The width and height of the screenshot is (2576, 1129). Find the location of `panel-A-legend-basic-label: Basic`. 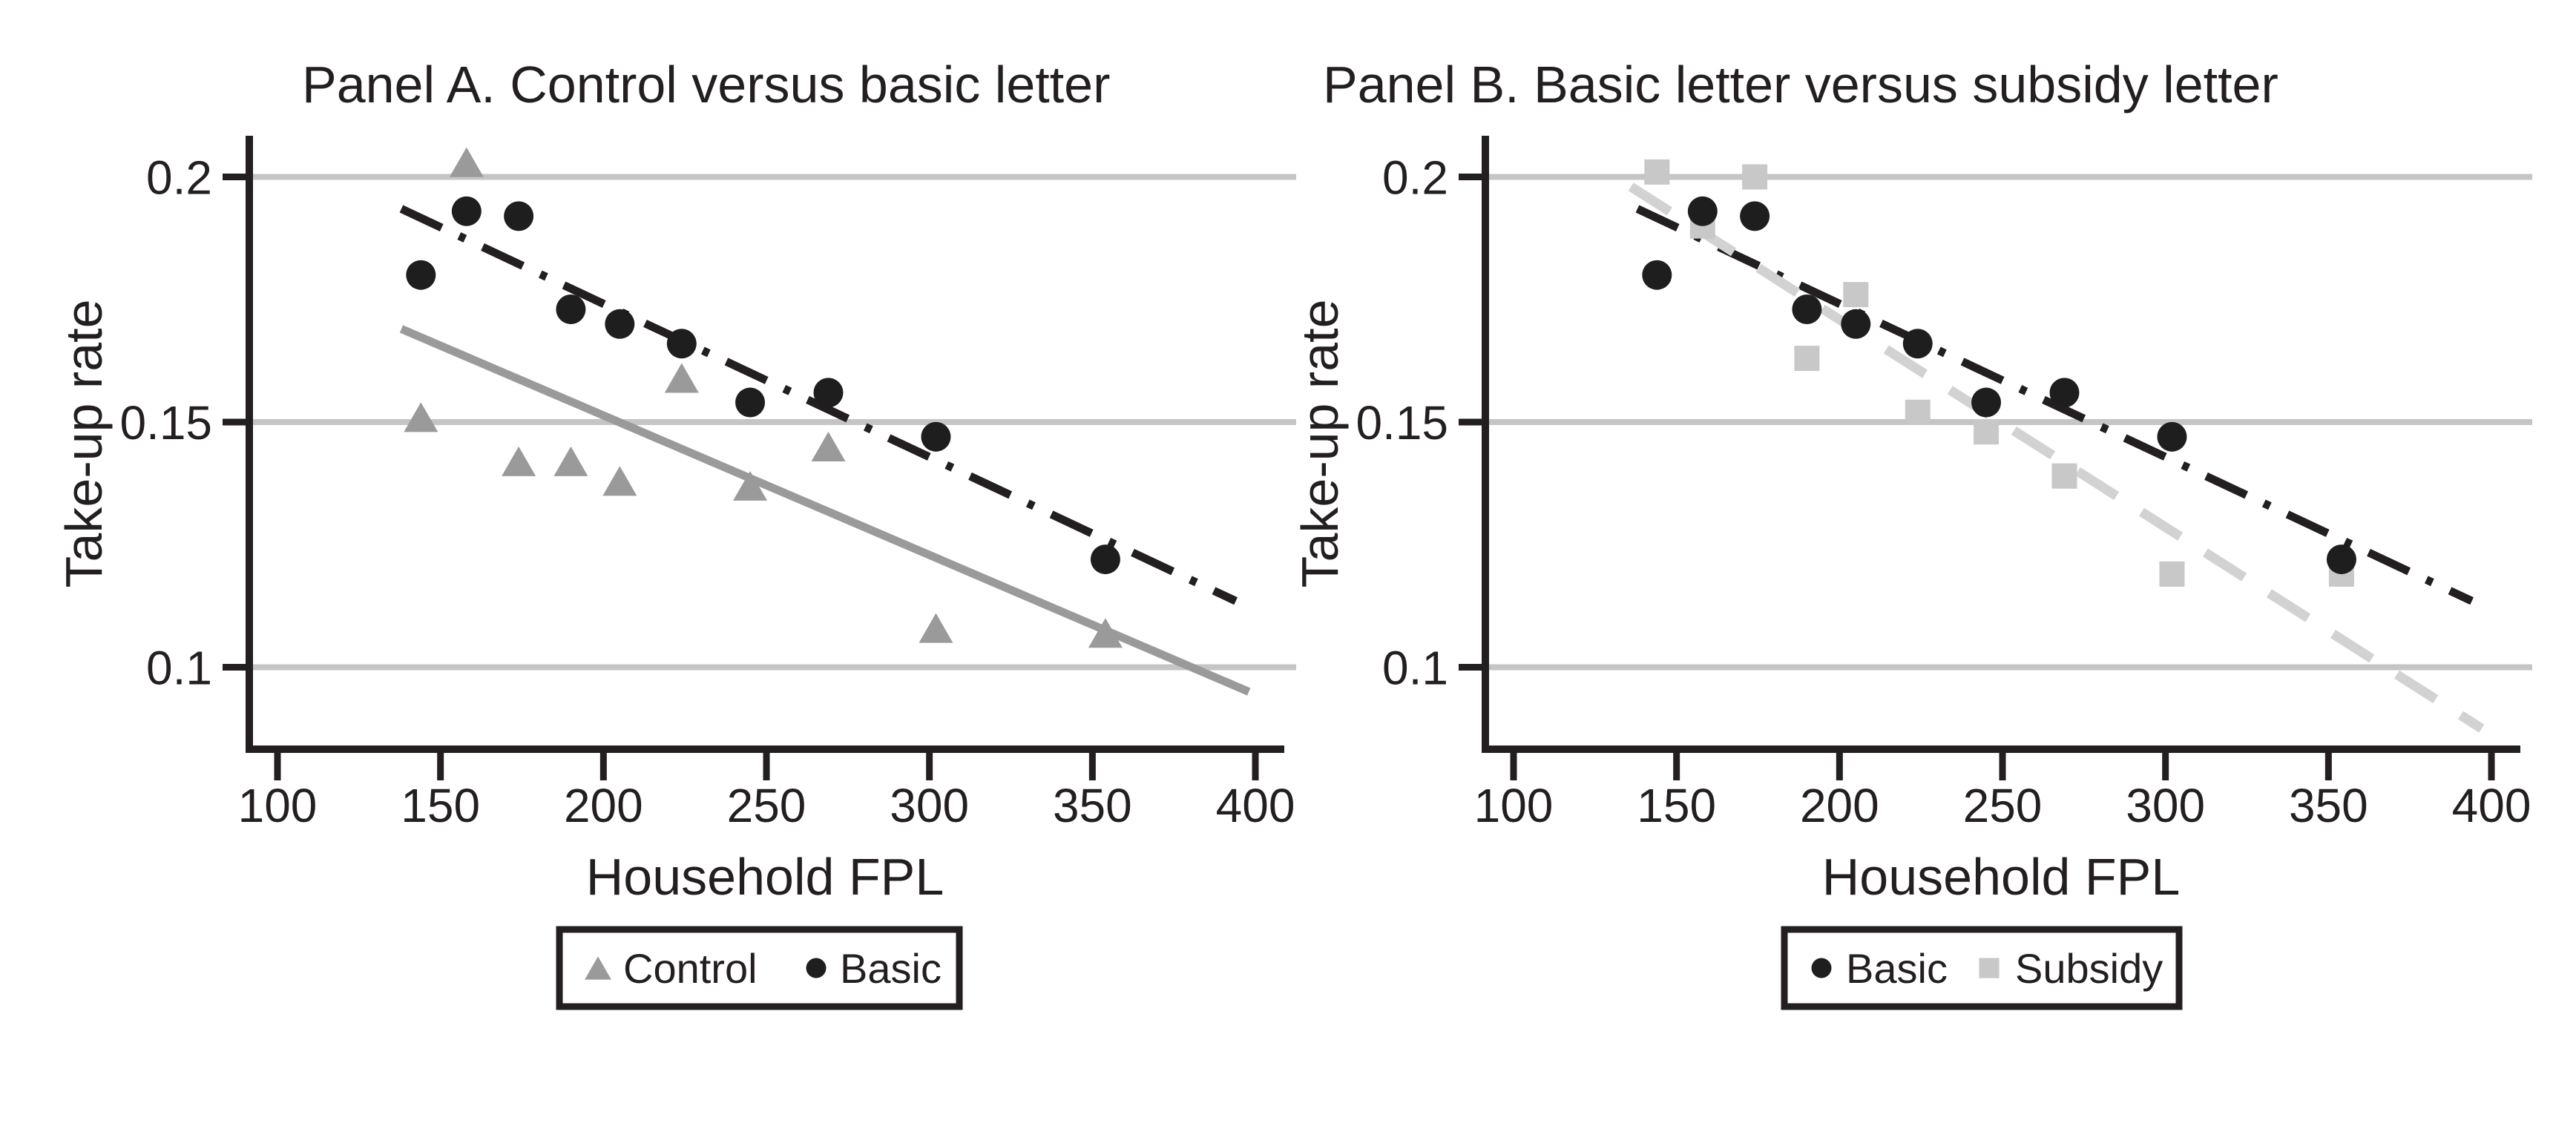

panel-A-legend-basic-label: Basic is located at coordinates (891, 969).